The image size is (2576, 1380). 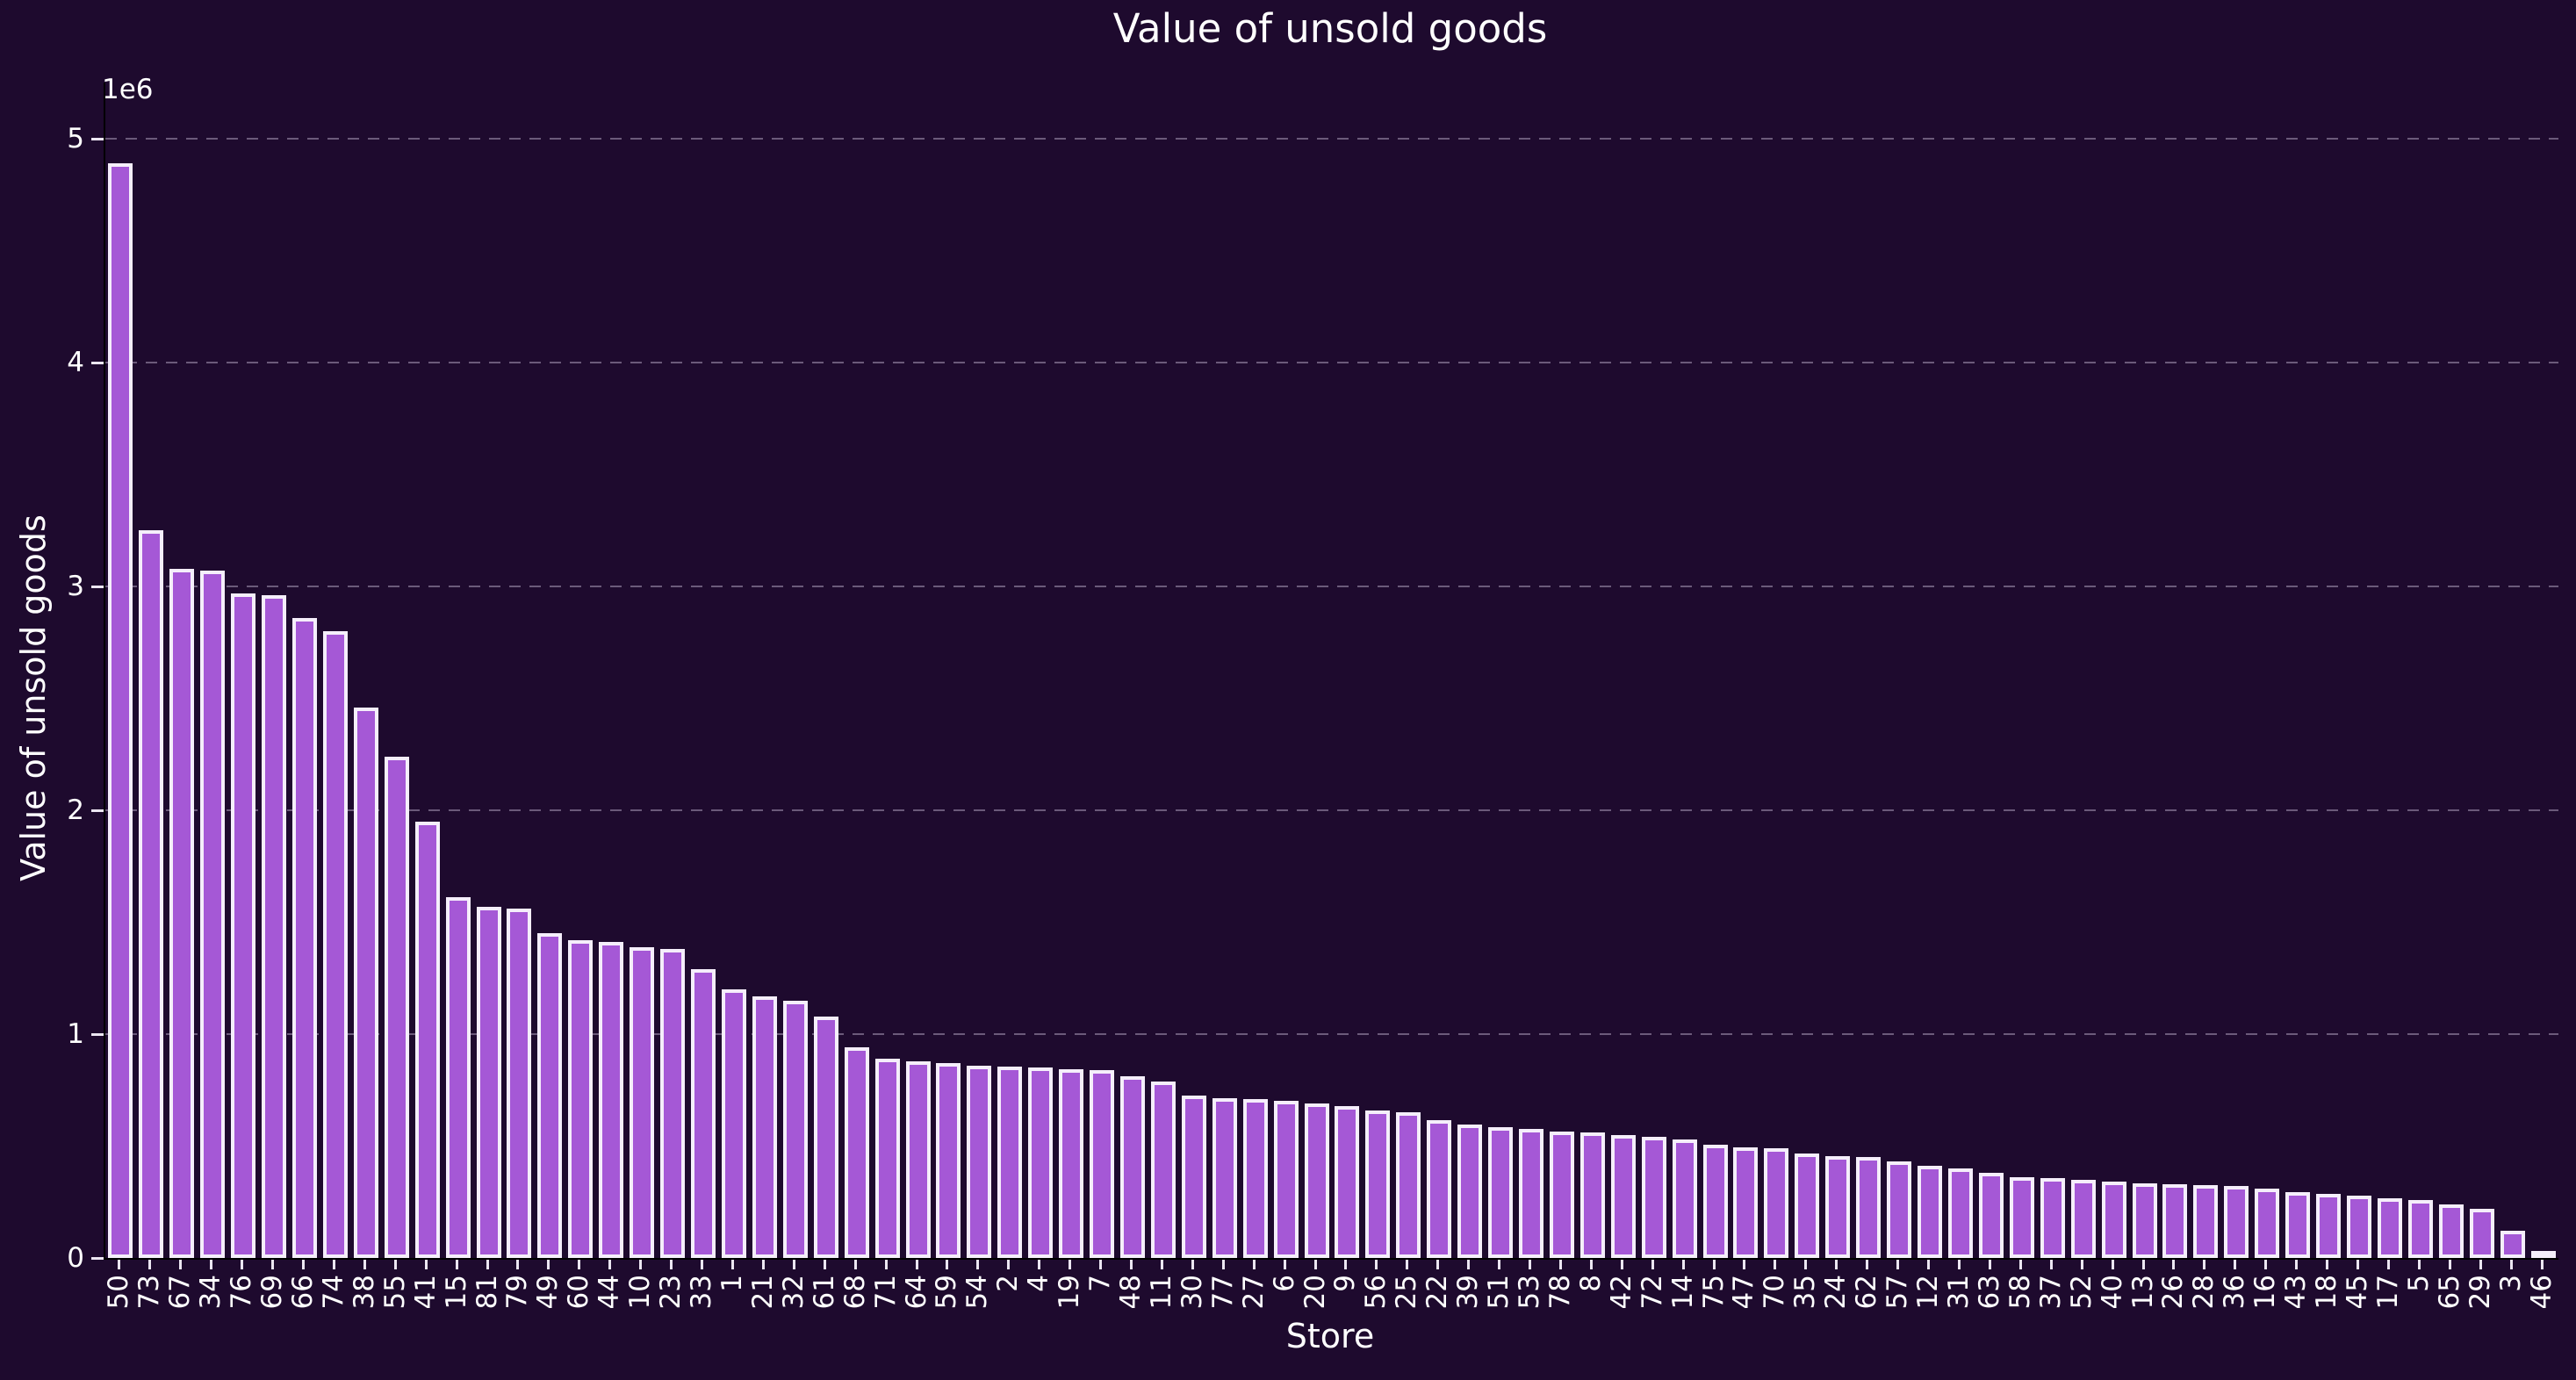 What do you see at coordinates (1867, 1292) in the screenshot?
I see `x-tick-label: 62` at bounding box center [1867, 1292].